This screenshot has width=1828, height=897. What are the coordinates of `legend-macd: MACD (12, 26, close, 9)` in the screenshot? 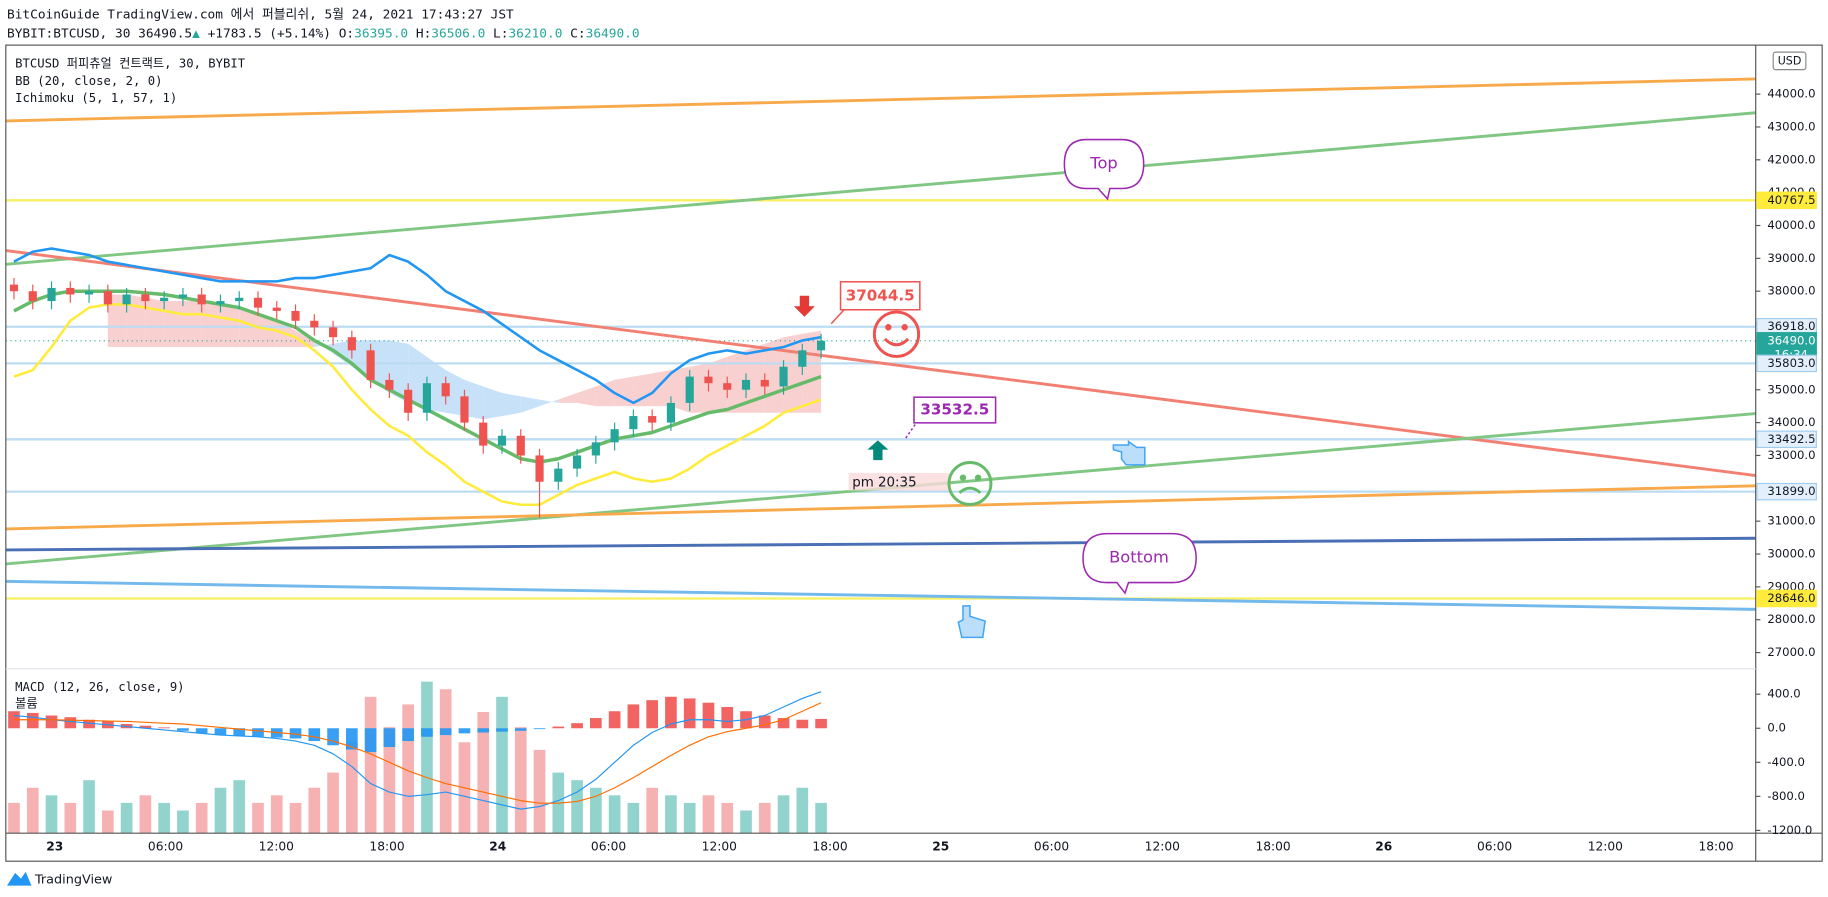 It's located at (99, 687).